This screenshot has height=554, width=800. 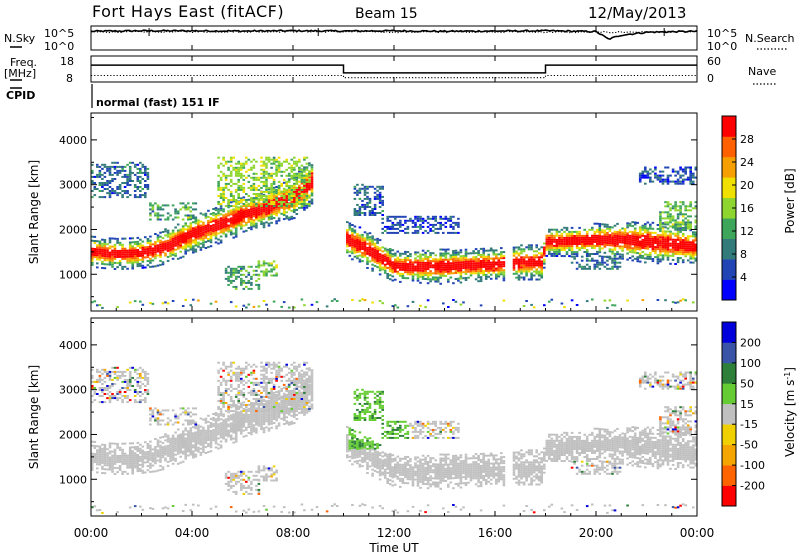 What do you see at coordinates (762, 71) in the screenshot?
I see `nave-label: Nave` at bounding box center [762, 71].